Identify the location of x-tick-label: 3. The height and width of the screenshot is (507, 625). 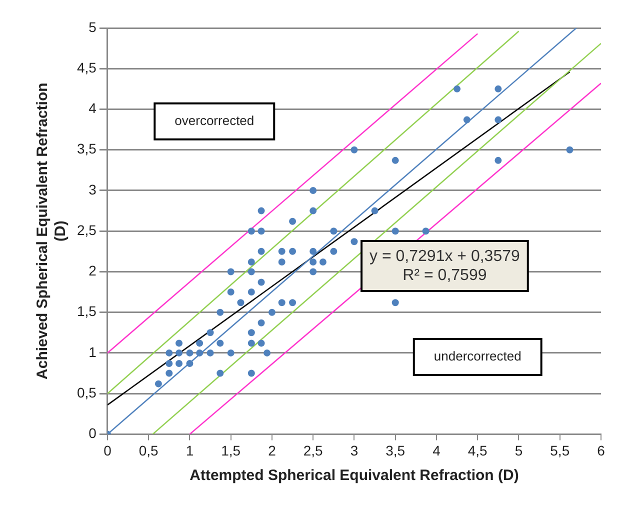
(354, 450).